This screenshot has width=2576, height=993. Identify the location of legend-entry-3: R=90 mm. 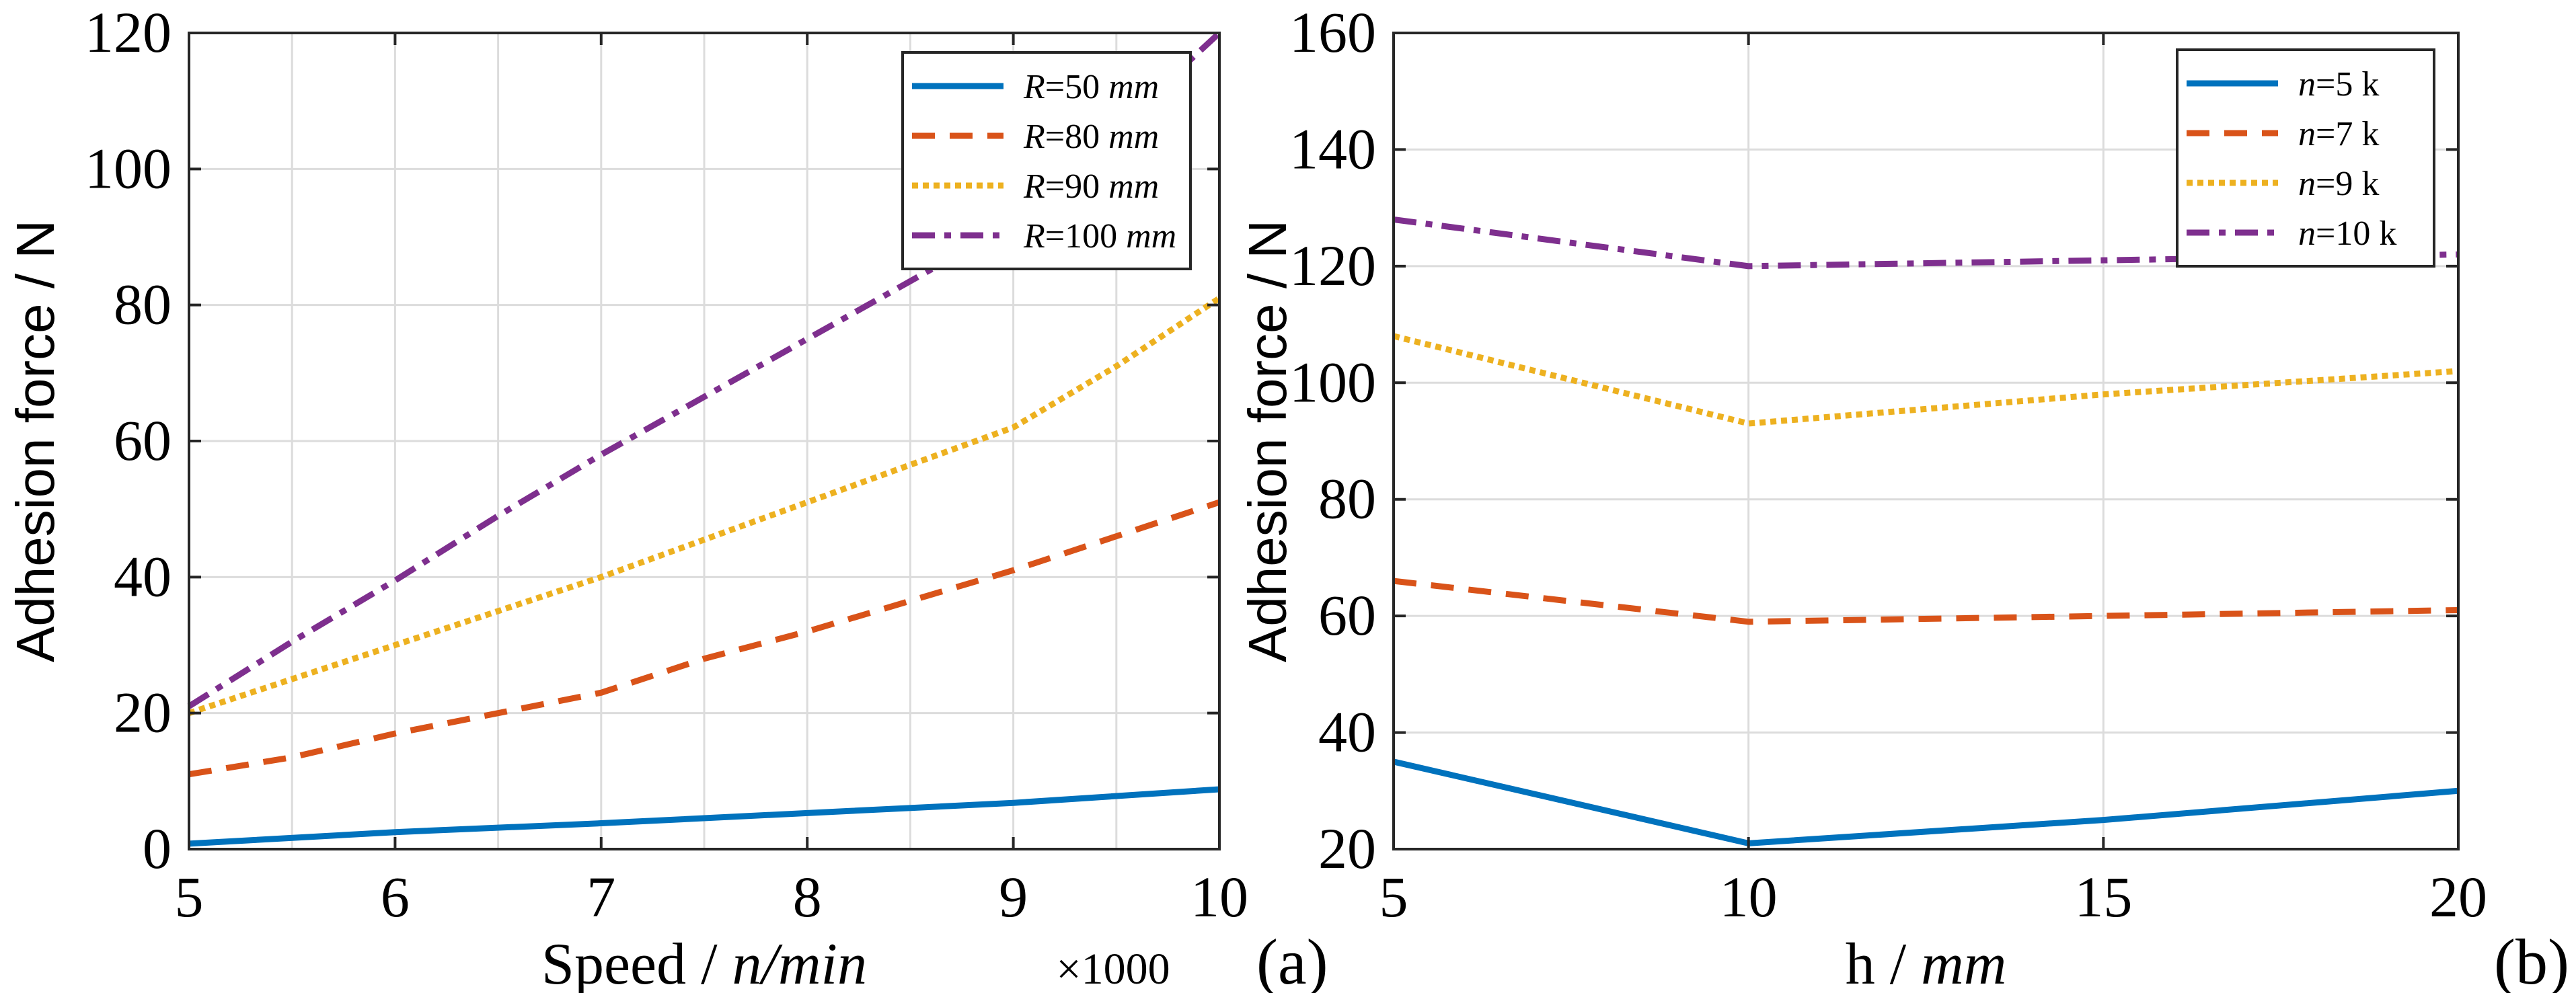
(1091, 187).